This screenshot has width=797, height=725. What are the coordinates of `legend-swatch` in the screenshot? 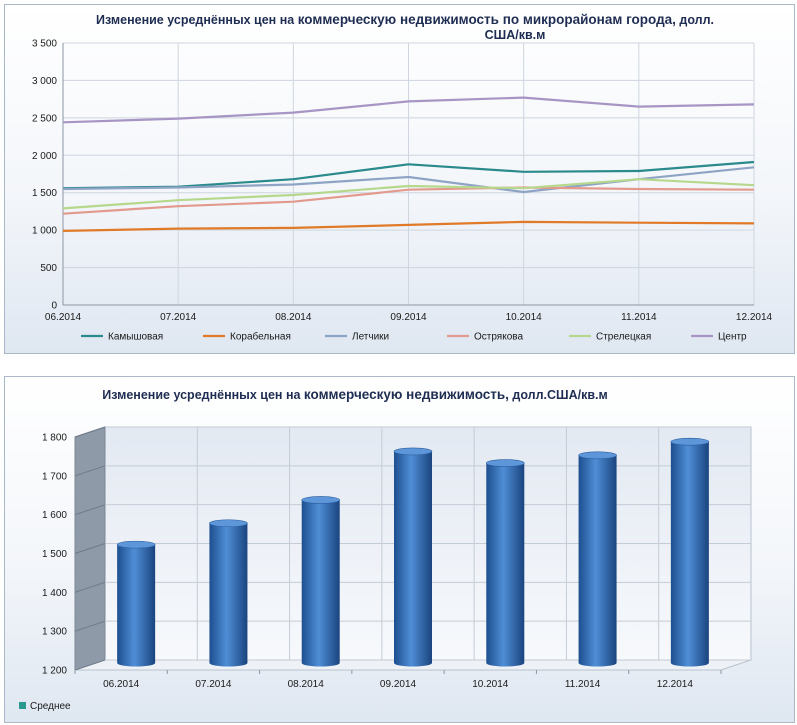 It's located at (22, 705).